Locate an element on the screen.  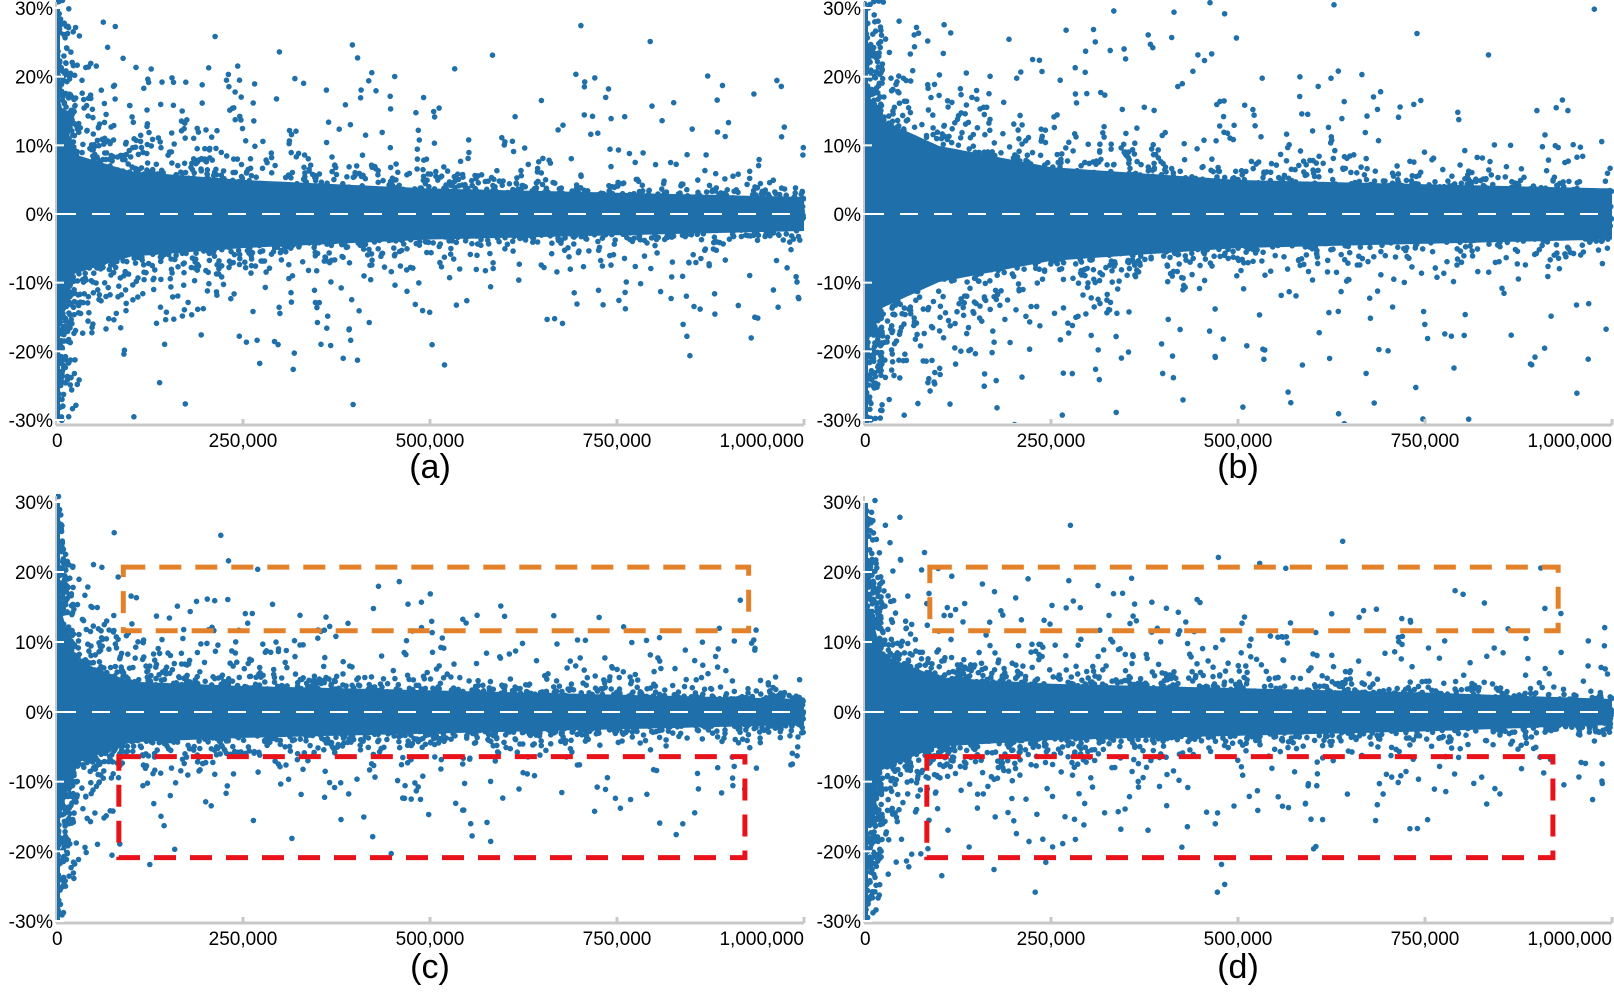
orange-highlight-box is located at coordinates (435, 599).